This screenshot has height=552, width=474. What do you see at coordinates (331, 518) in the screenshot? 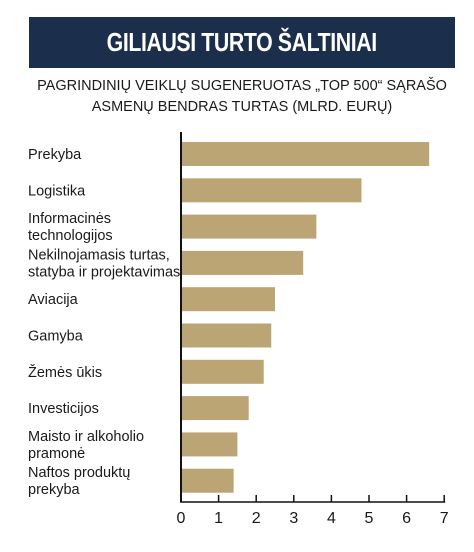
I see `x-tick-label-4: 4` at bounding box center [331, 518].